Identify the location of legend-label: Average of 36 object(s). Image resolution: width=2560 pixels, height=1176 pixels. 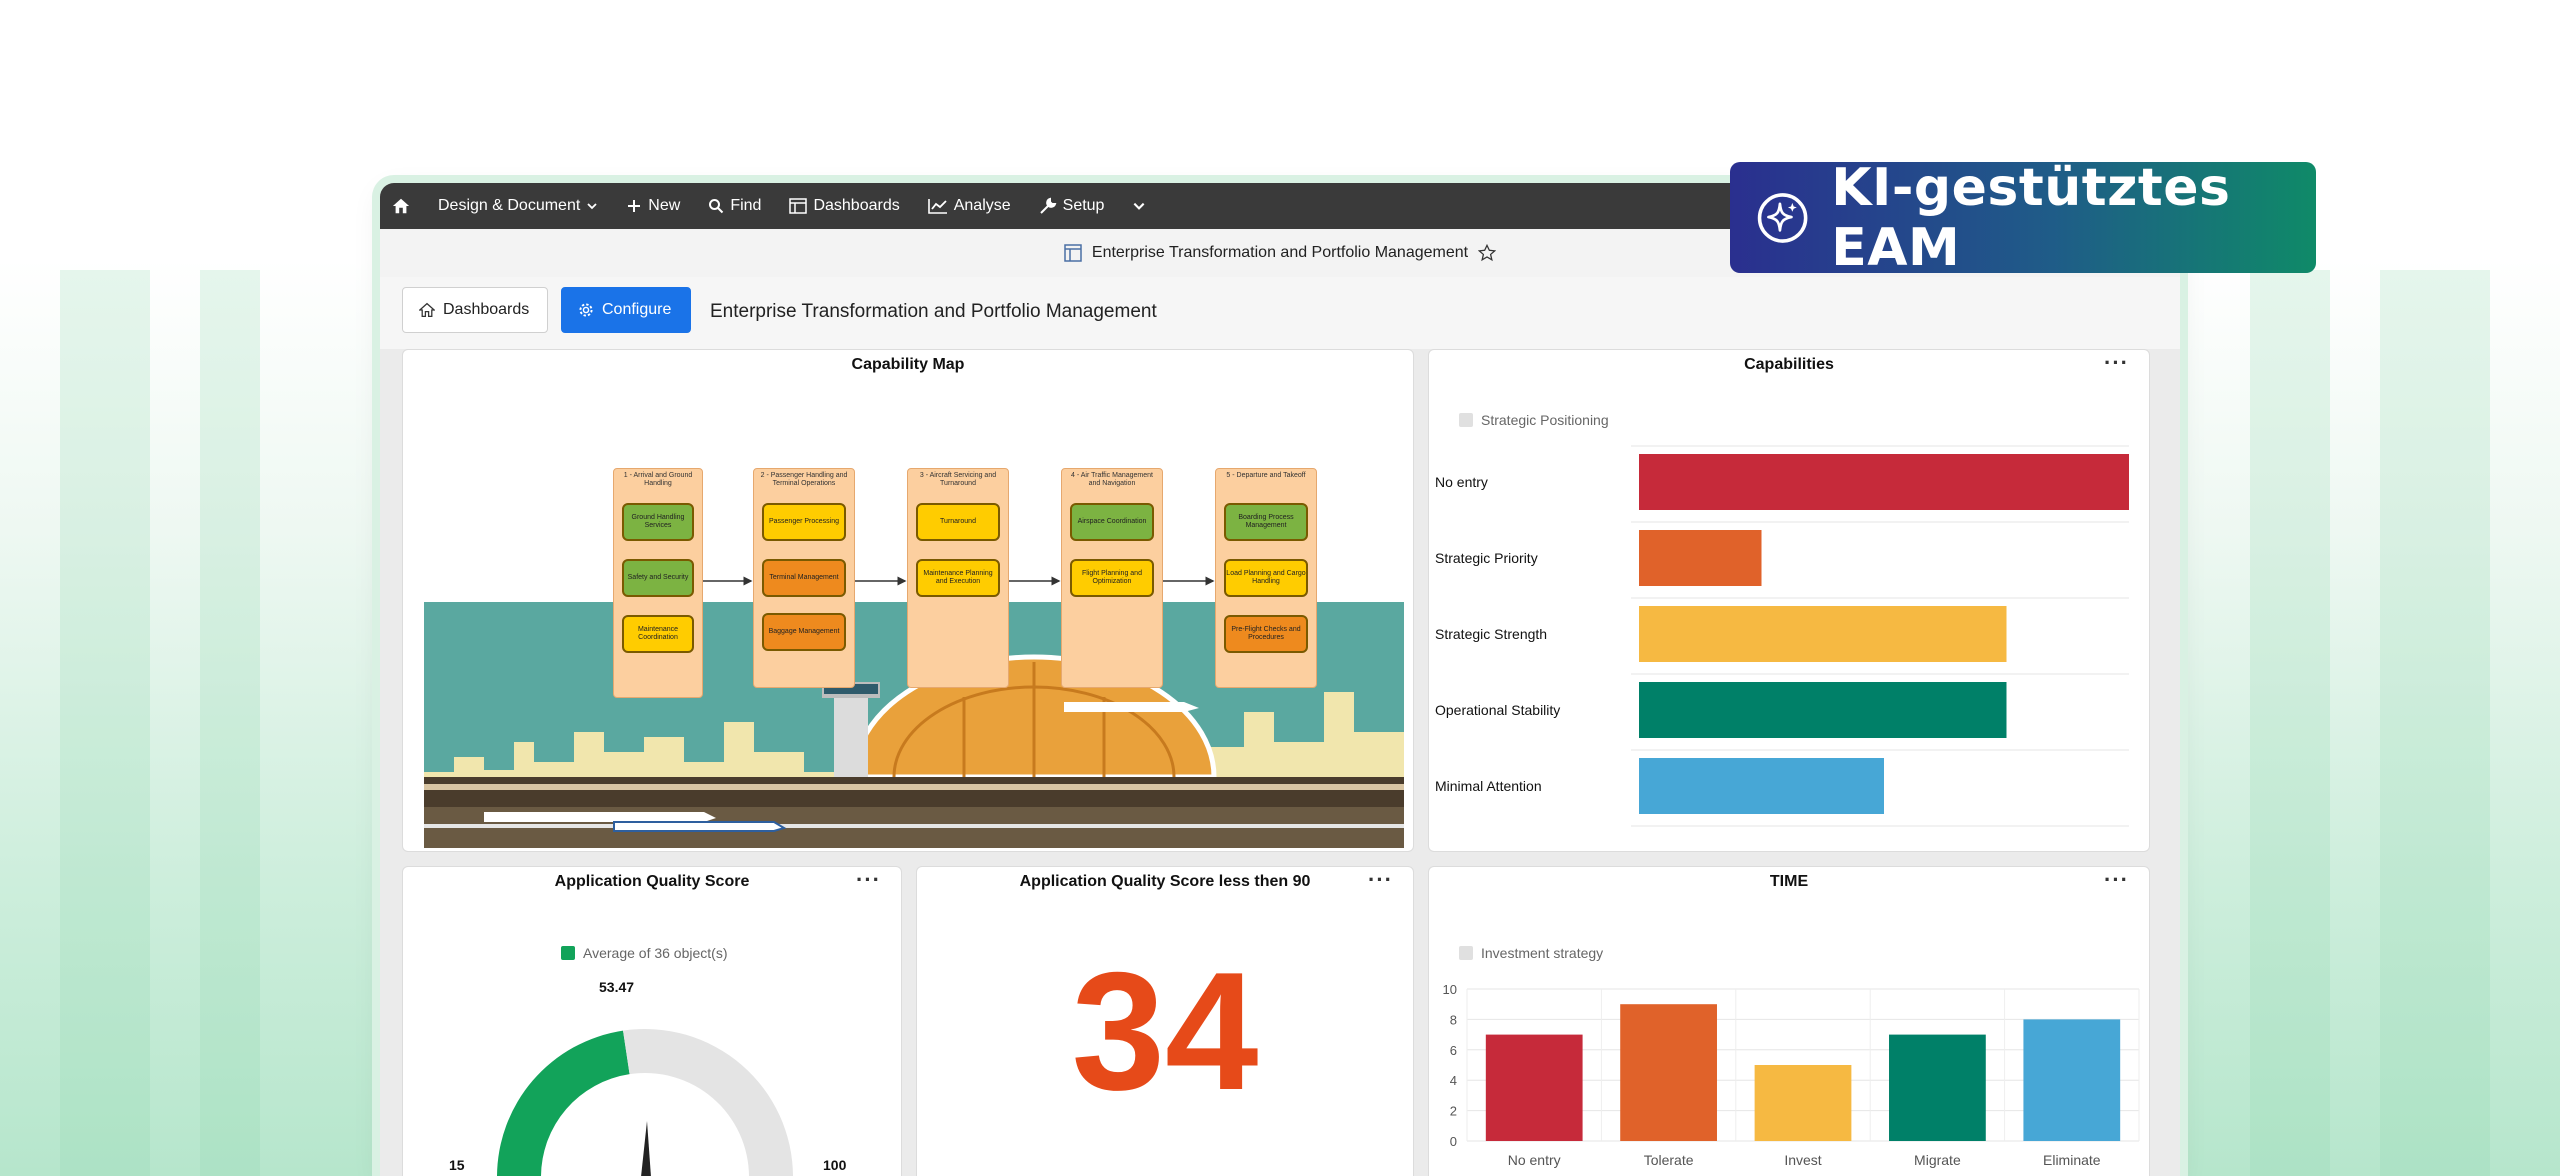
(655, 953).